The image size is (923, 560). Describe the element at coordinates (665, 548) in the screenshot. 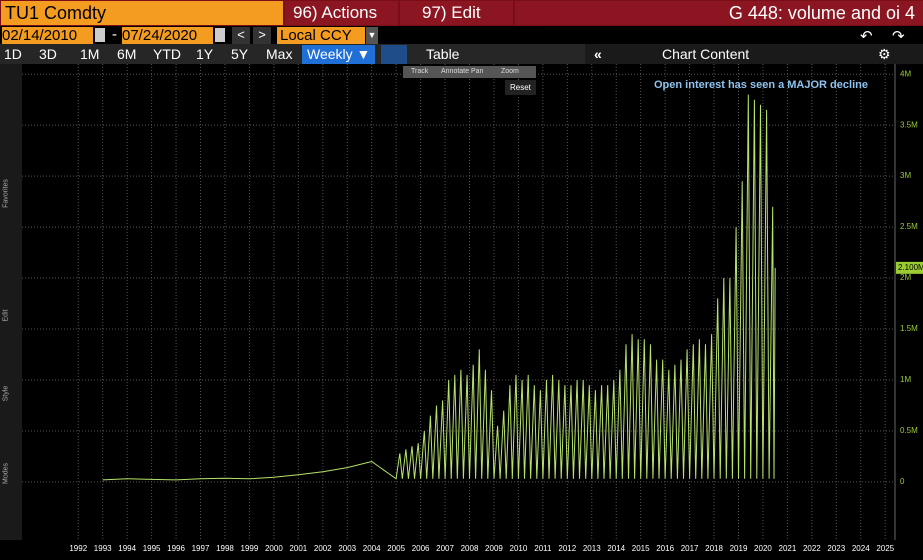

I see `x-tick-label: 2016` at that location.